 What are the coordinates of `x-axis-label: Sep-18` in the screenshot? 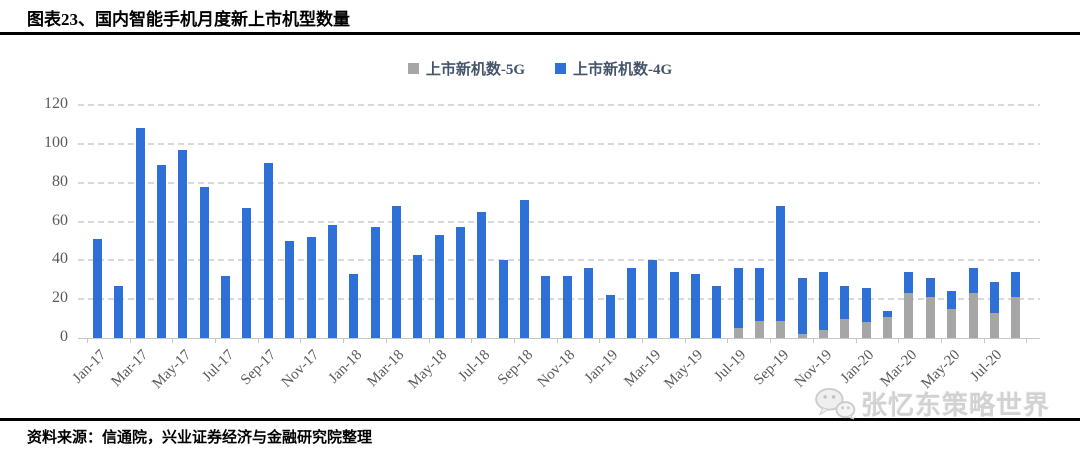 It's located at (515, 368).